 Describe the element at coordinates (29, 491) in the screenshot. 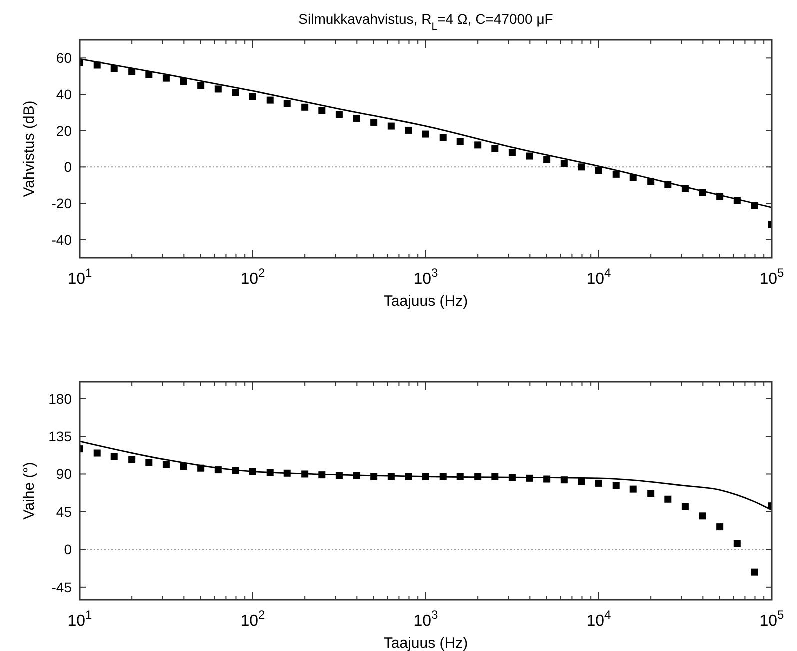

I see `y-axis-title: Vaihe (°)` at that location.